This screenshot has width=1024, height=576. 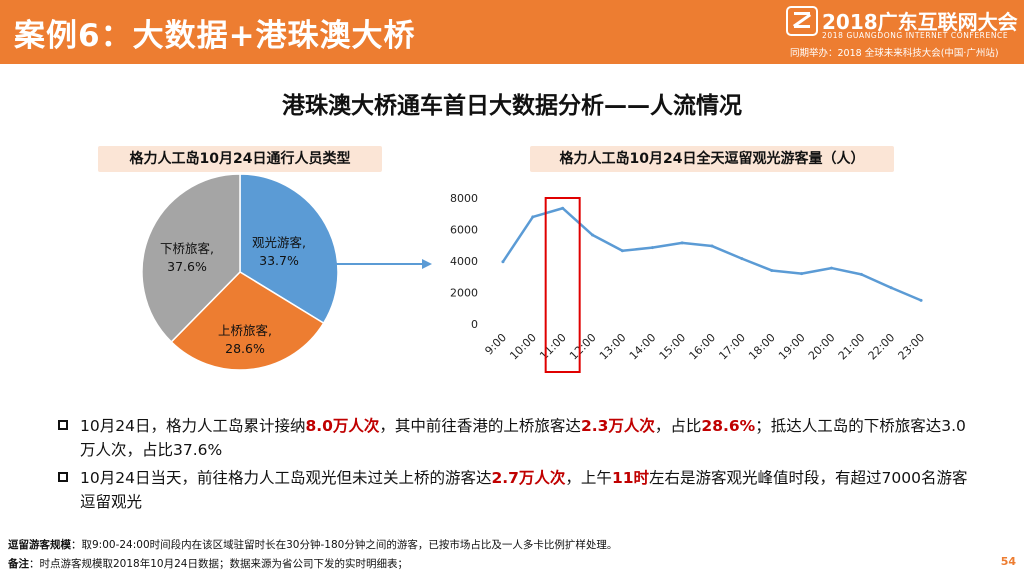 I want to click on pie-slice-percent: 28.6%, so click(x=245, y=348).